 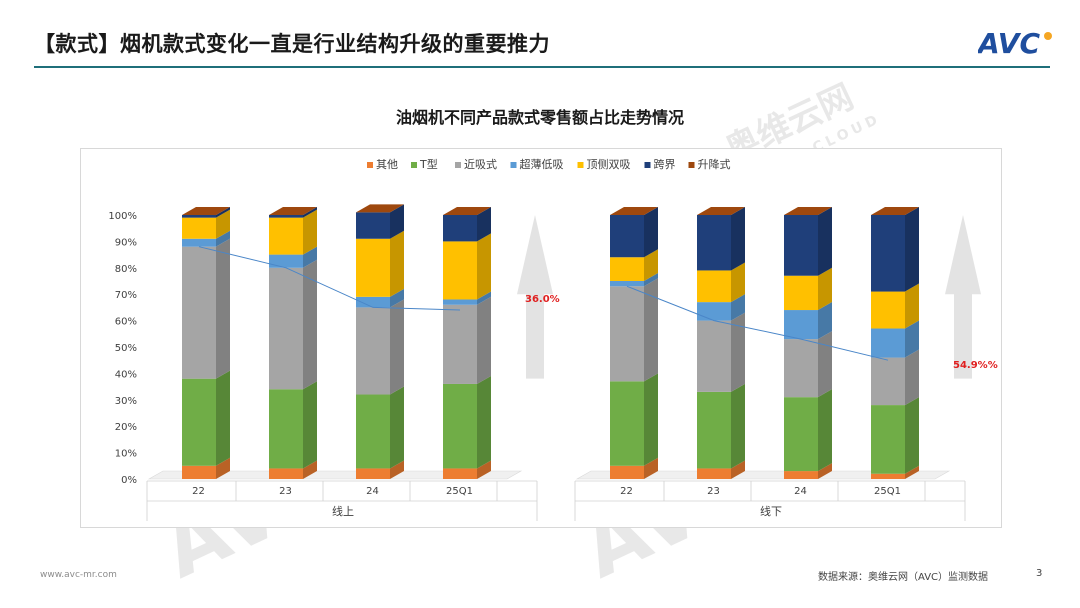 What do you see at coordinates (126, 427) in the screenshot?
I see `y-tick-label: 20%` at bounding box center [126, 427].